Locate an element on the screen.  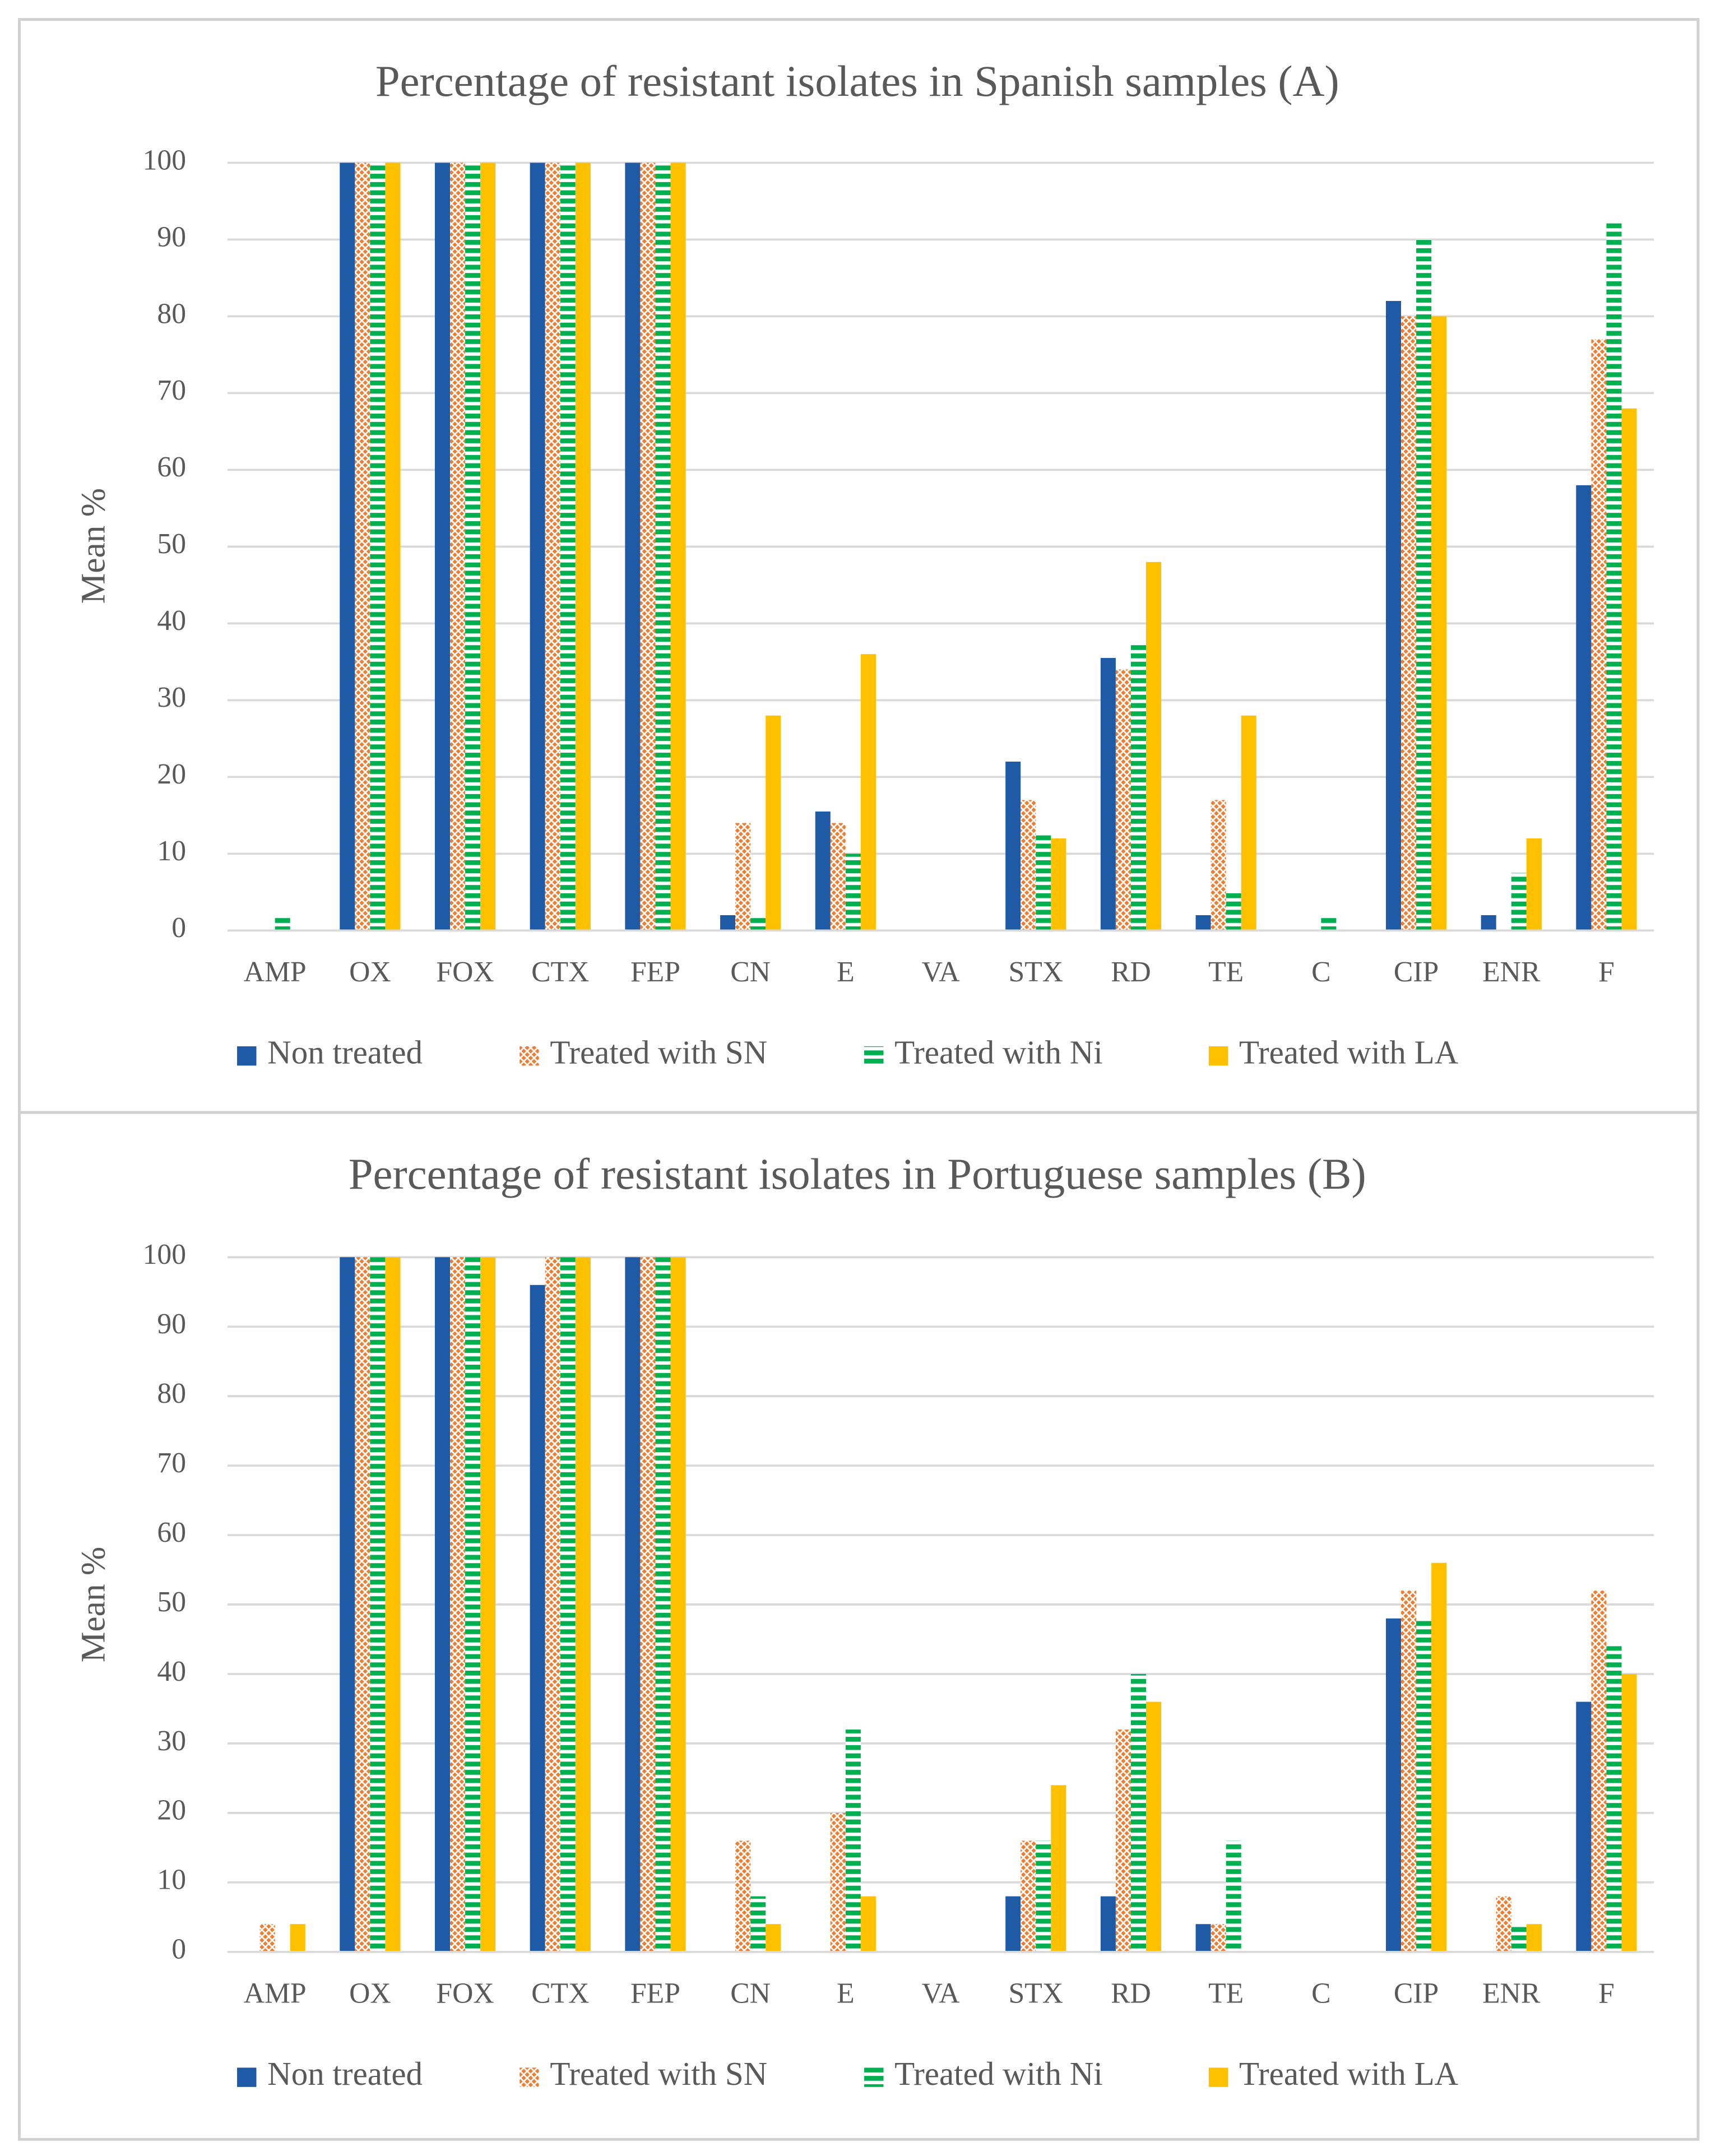
x-tick-label: CIP is located at coordinates (1416, 972).